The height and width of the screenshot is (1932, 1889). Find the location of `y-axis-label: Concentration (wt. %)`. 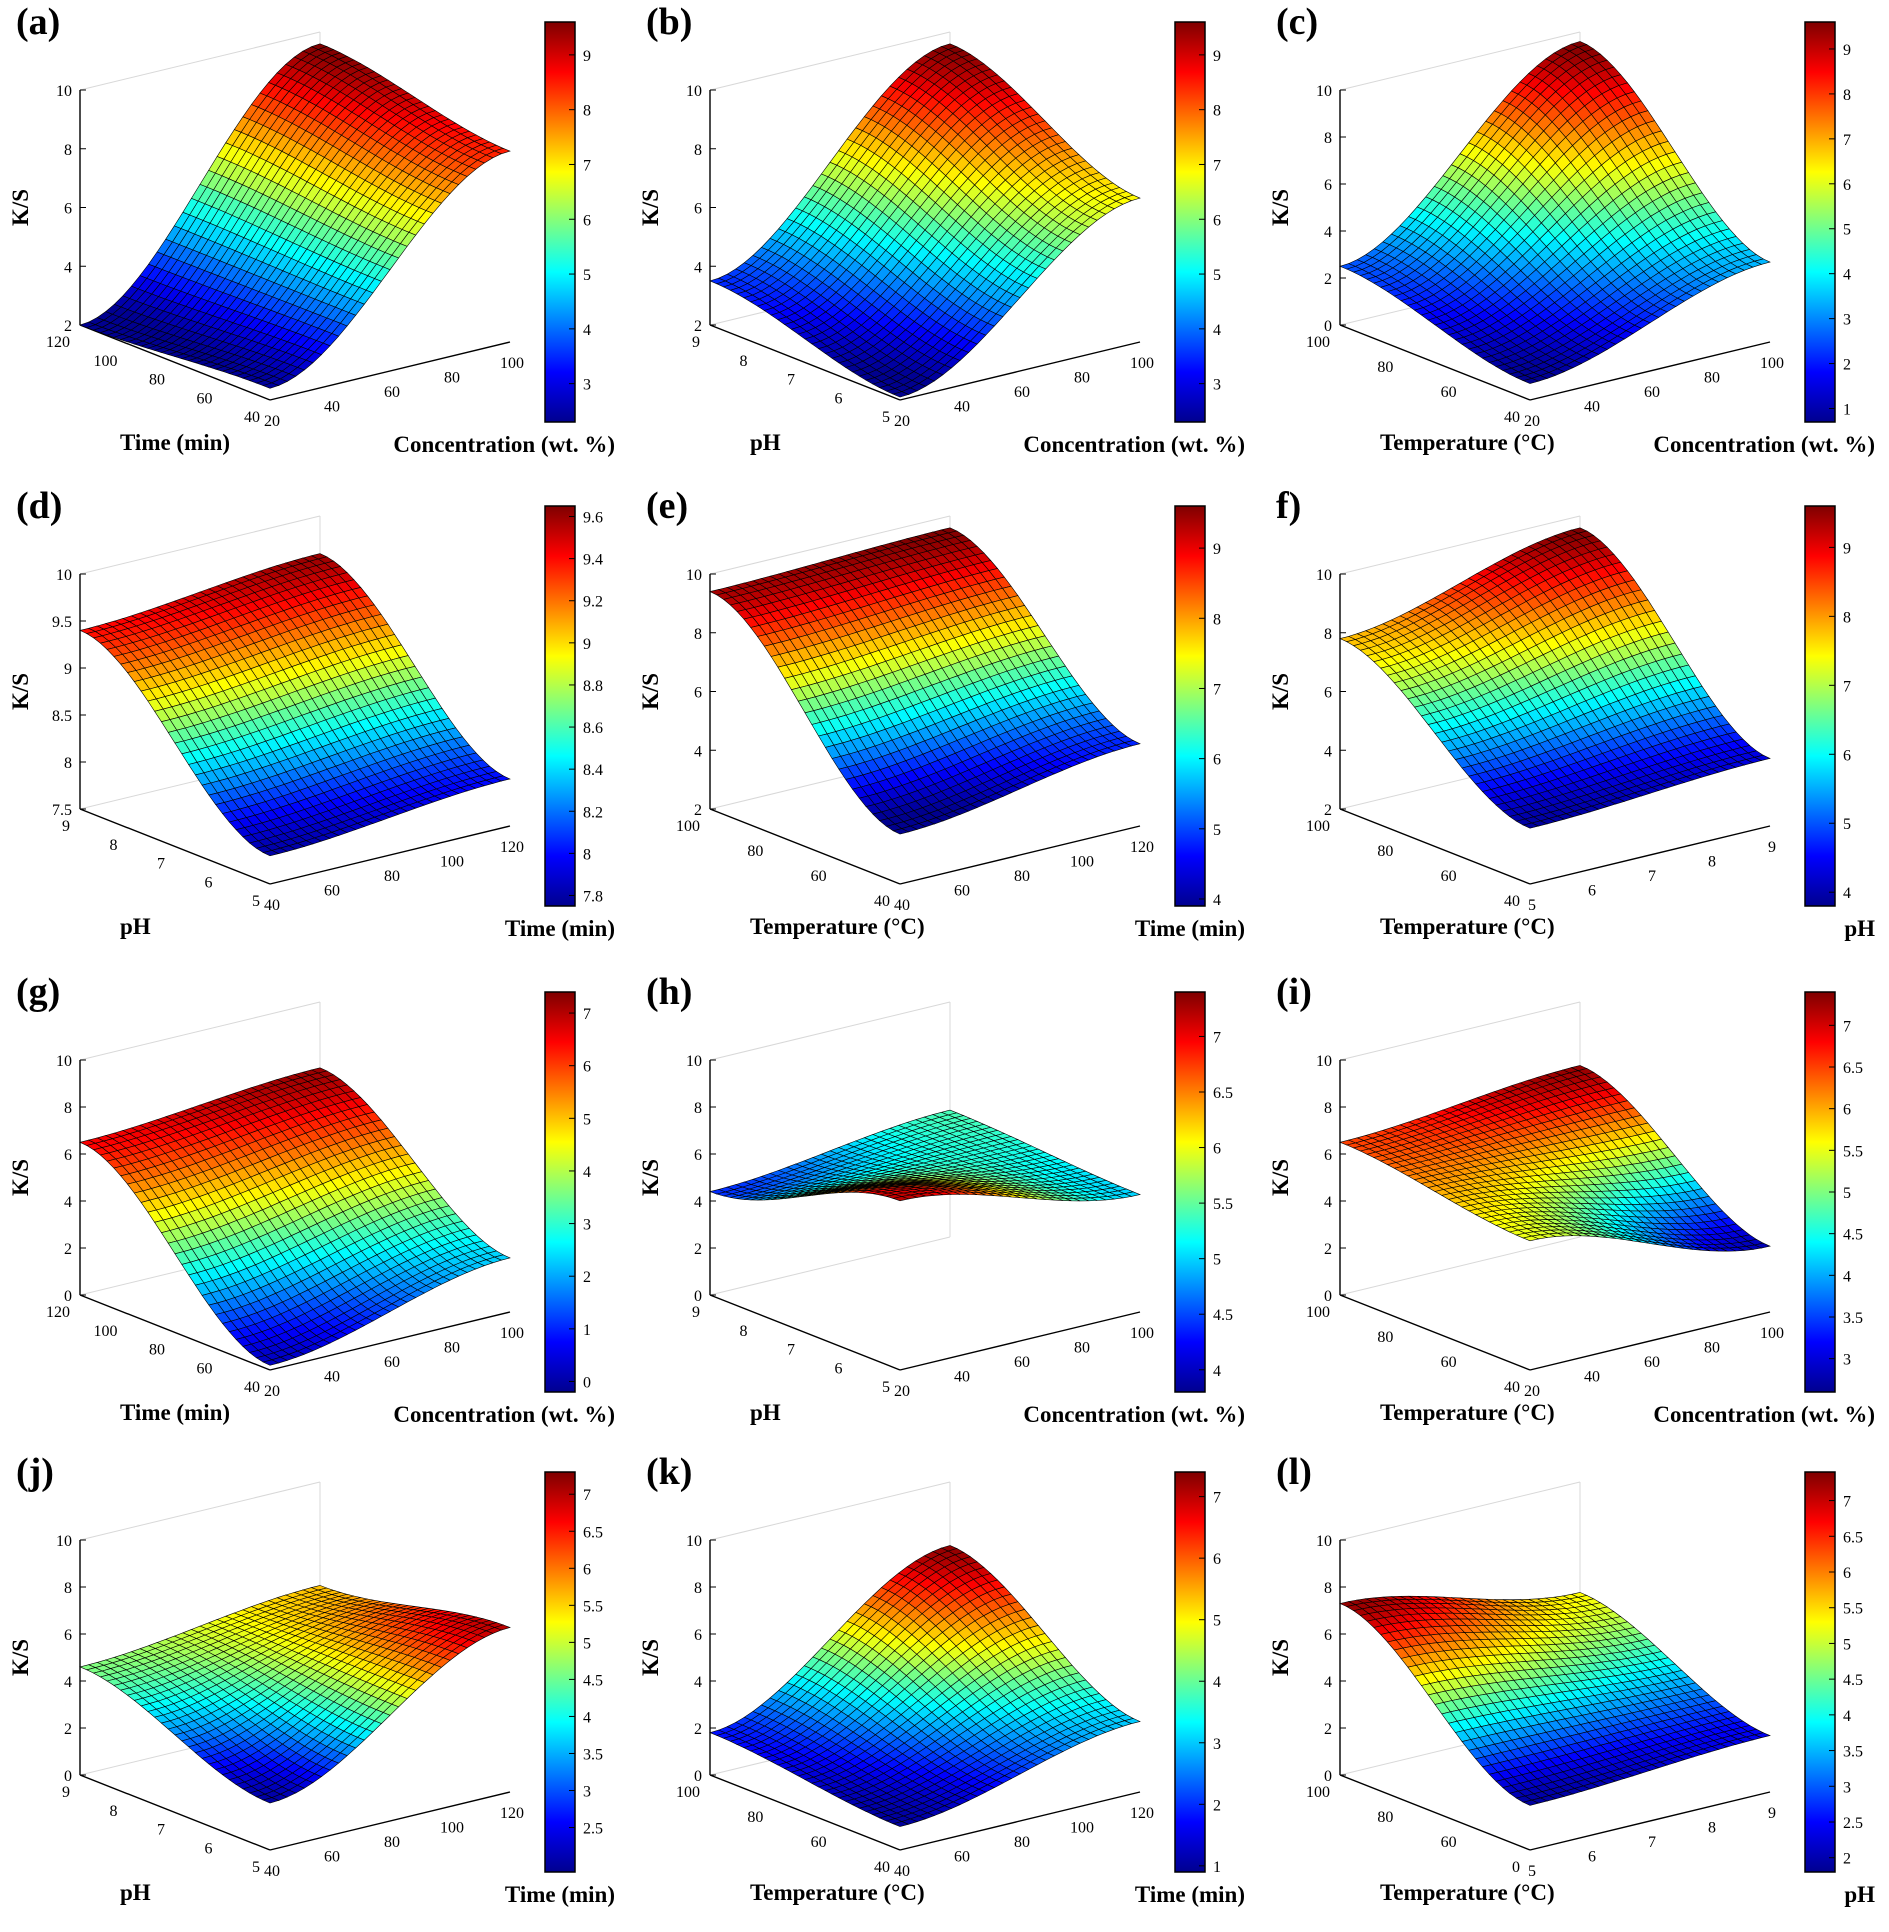

y-axis-label: Concentration (wt. %) is located at coordinates (504, 444).